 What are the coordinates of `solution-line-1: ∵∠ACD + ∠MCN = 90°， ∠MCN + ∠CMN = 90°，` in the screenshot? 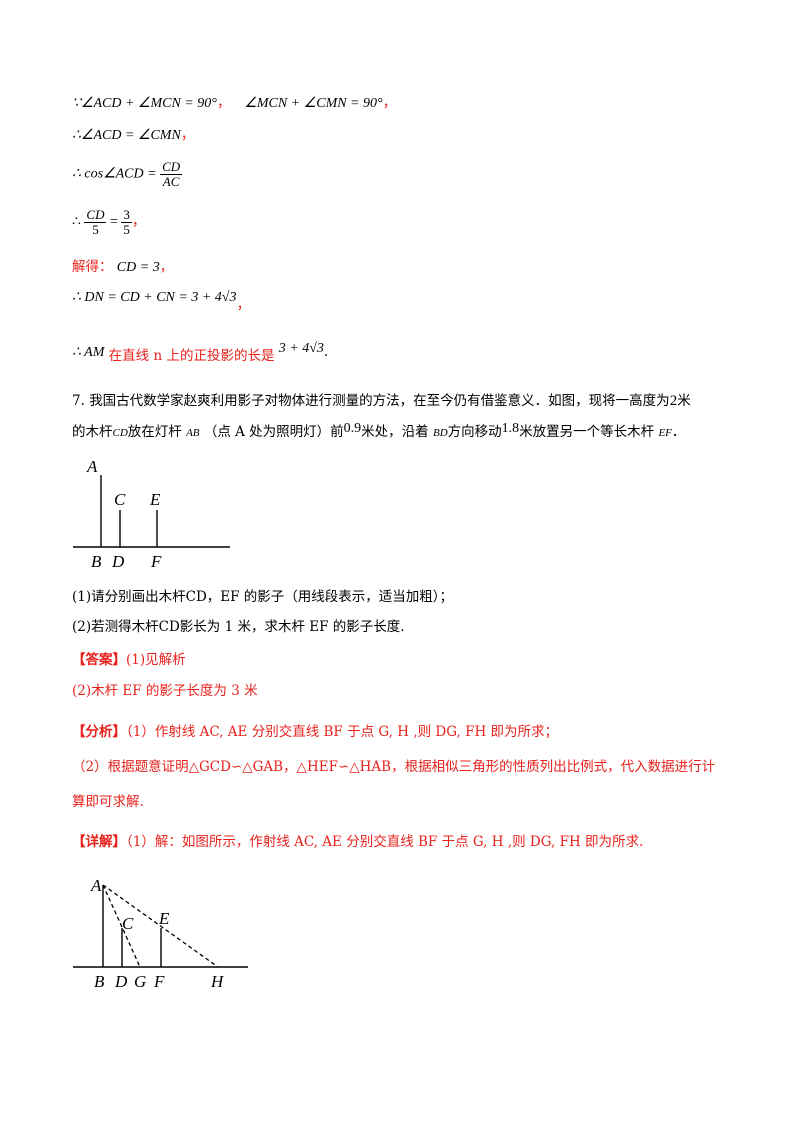 It's located at (234, 103).